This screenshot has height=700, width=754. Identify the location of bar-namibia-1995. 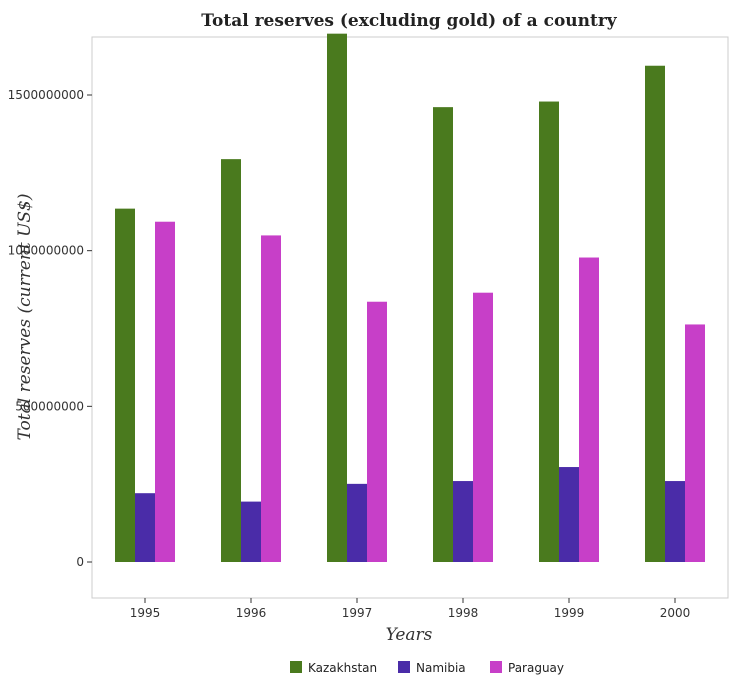
(145, 527).